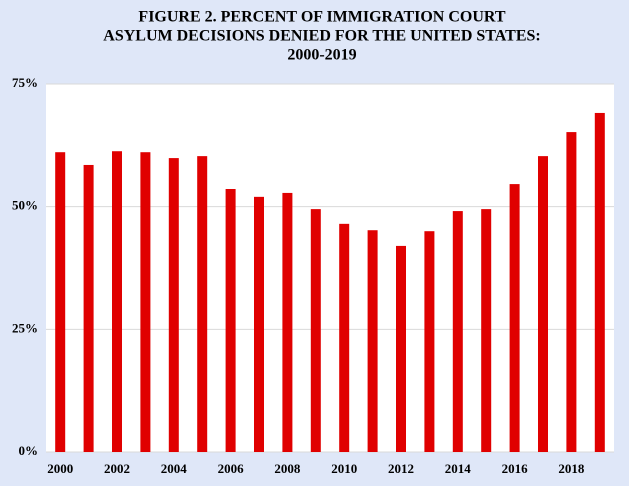 The height and width of the screenshot is (486, 629). What do you see at coordinates (515, 468) in the screenshot?
I see `x-tick-label: 2016` at bounding box center [515, 468].